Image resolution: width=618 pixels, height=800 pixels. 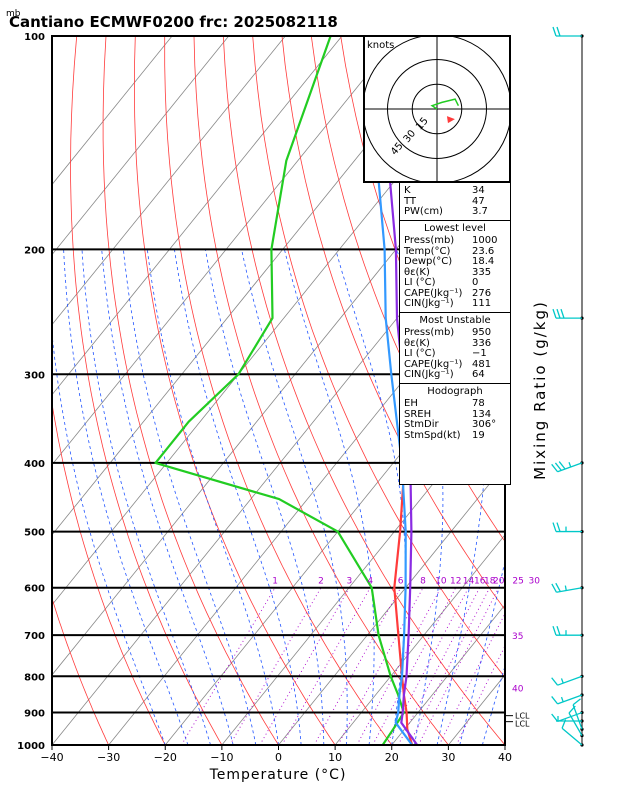 I want to click on temperature-tick-label: −20, so click(x=165, y=757).